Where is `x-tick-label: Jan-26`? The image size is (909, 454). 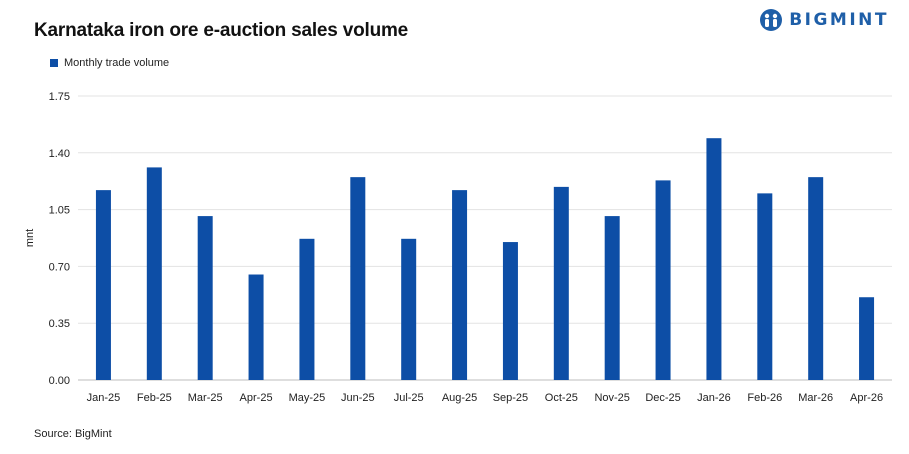
x-tick-label: Jan-26 is located at coordinates (714, 398).